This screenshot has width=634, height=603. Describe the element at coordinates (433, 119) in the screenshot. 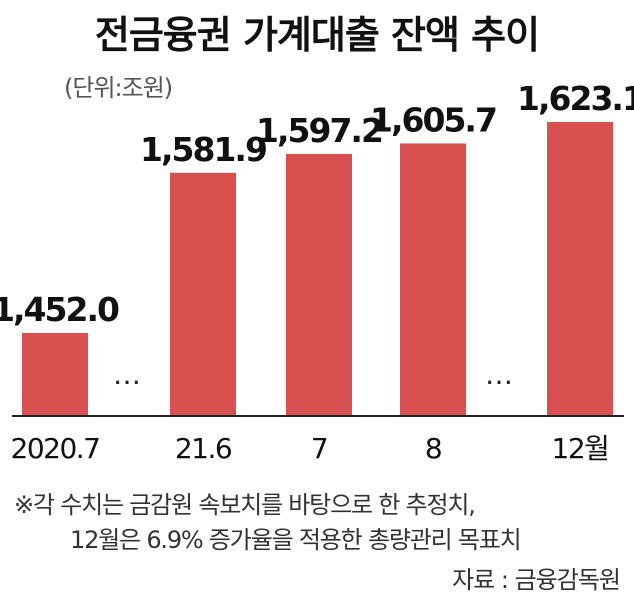

I see `data-label-4: 1,605.7` at that location.